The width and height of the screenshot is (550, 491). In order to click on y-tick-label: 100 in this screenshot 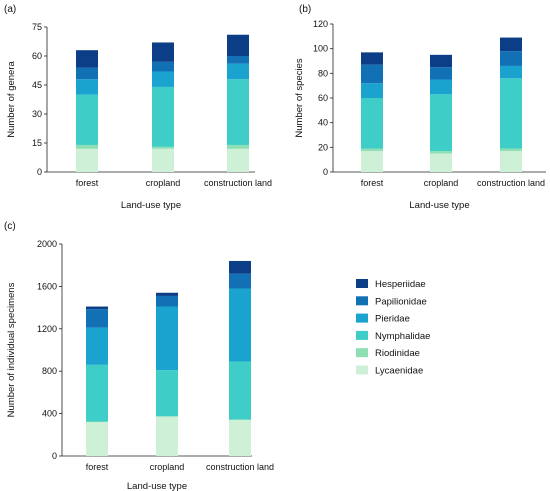, I will do `click(320, 49)`.